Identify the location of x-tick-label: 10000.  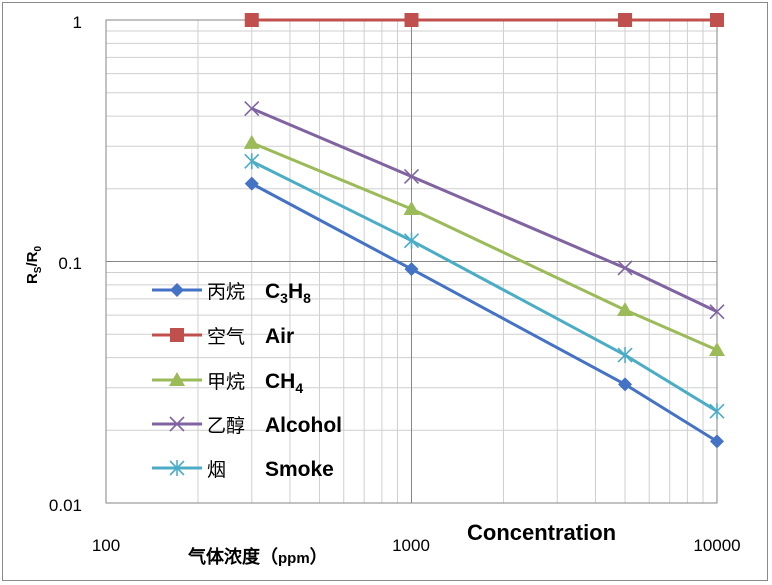
(716, 545).